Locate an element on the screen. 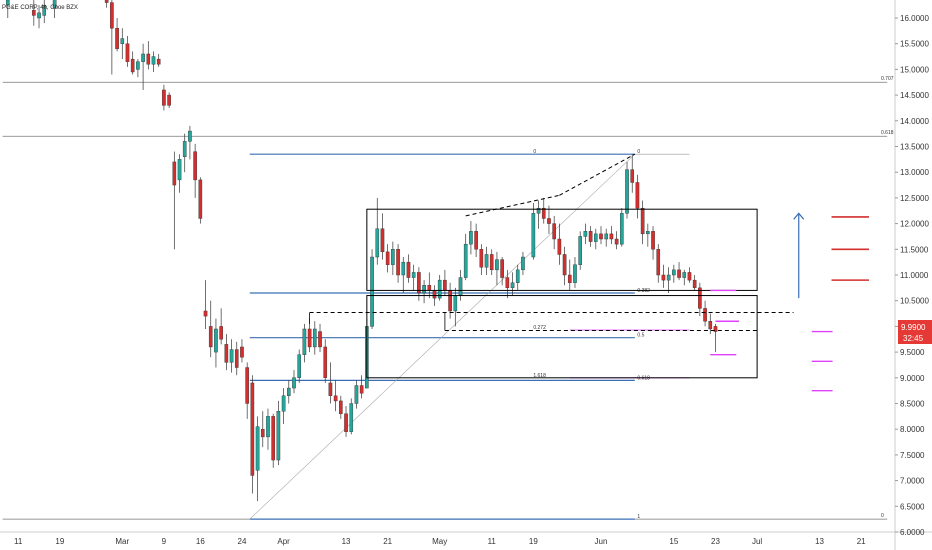 Image resolution: width=932 pixels, height=550 pixels. fib-label: 0.382 is located at coordinates (643, 291).